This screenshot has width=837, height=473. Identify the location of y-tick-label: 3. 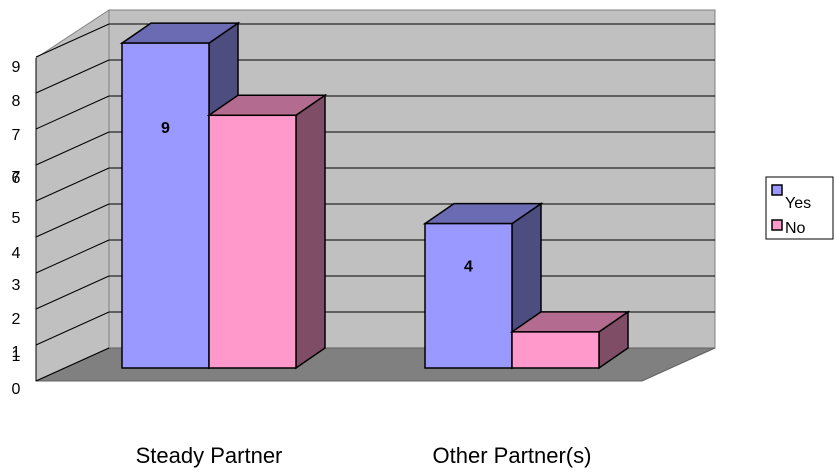
(16, 285).